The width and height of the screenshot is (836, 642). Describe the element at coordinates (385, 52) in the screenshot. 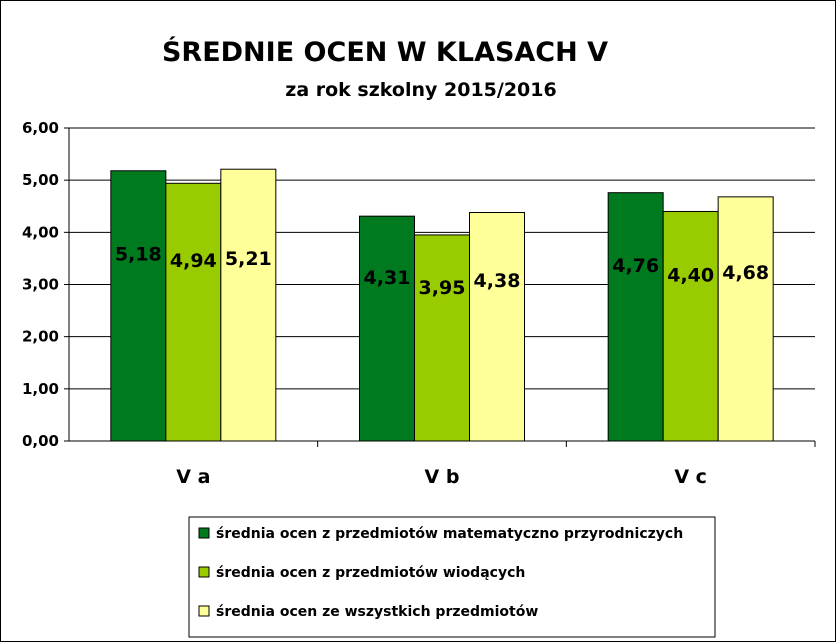

I see `chart-title: ŚREDNIE OCEN W KLASACH V` at that location.